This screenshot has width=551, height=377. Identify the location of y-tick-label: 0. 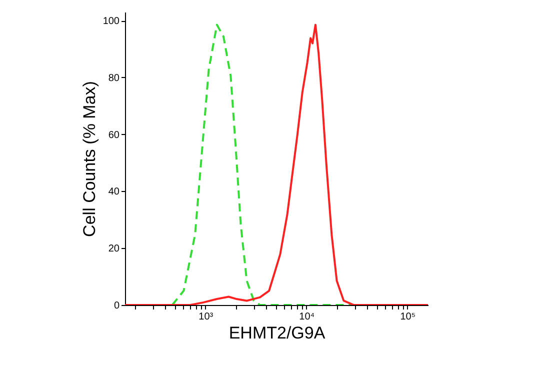
(117, 306).